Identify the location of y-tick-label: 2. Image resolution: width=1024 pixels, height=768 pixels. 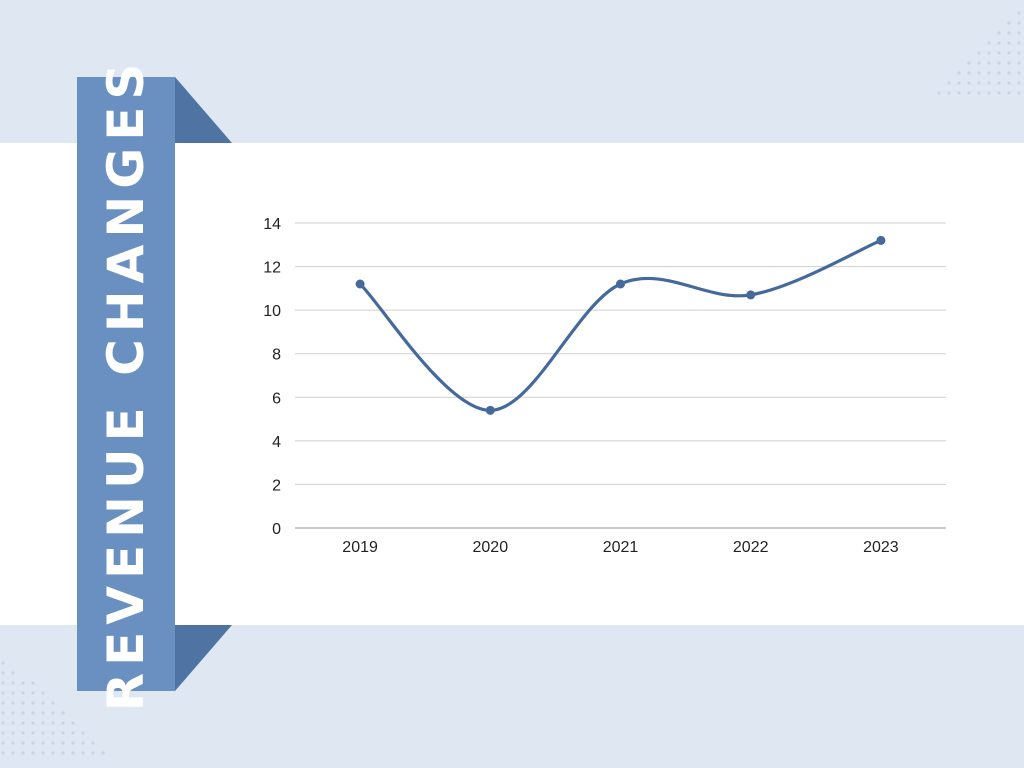
(276, 485).